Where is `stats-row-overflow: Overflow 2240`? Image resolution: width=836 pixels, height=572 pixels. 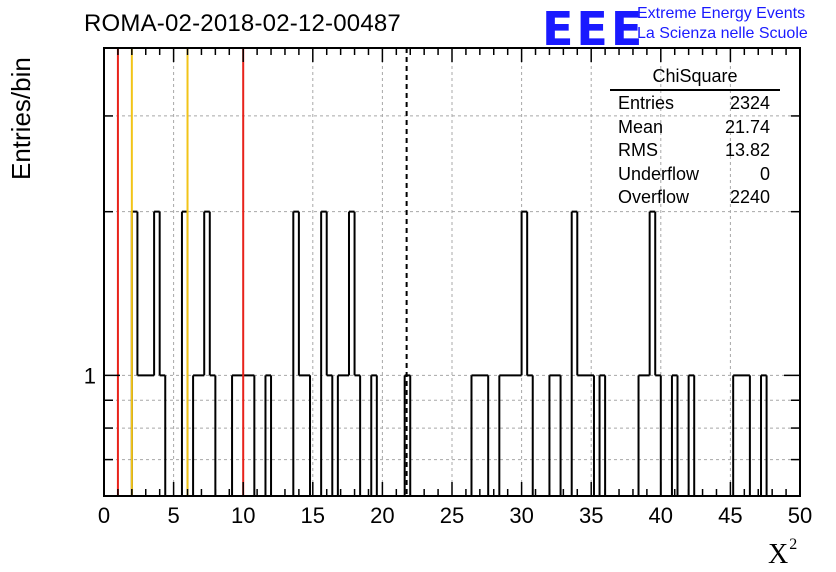 stats-row-overflow: Overflow 2240 is located at coordinates (695, 198).